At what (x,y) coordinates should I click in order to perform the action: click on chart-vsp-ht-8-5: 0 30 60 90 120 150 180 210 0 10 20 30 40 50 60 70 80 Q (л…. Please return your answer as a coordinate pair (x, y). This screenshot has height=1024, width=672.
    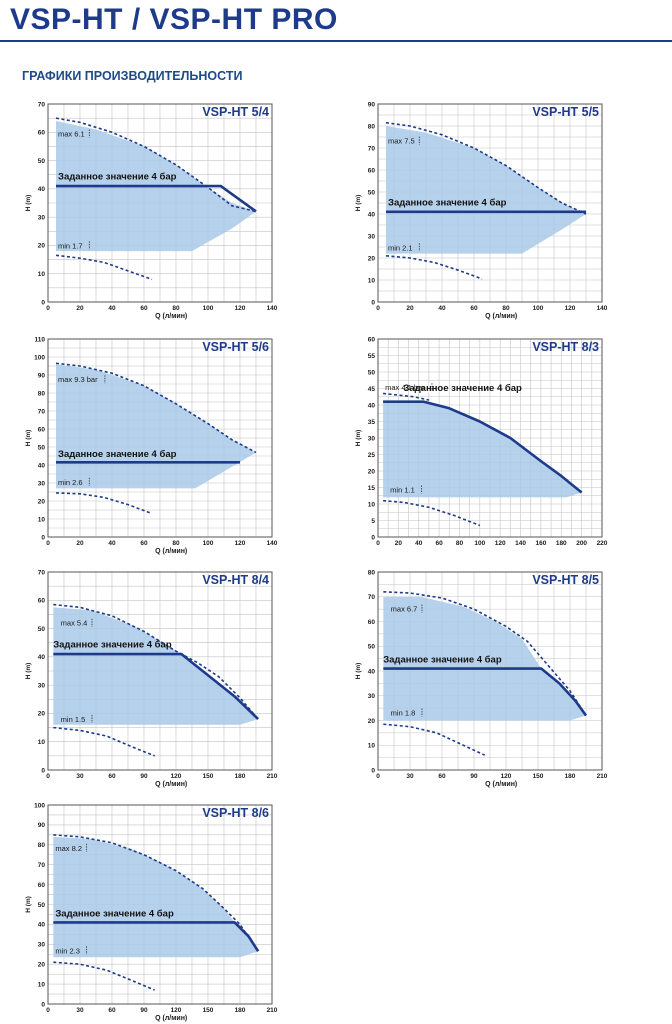
    Looking at the image, I should click on (480, 682).